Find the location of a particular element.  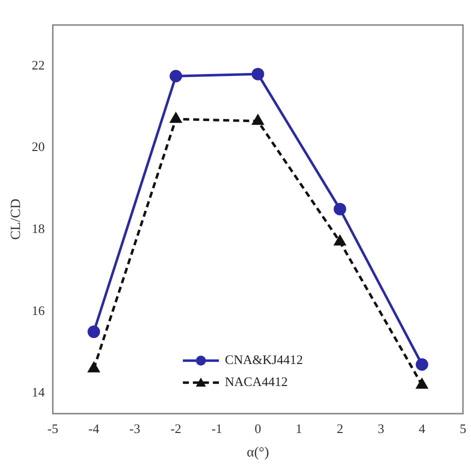

x-tick-label: -1 is located at coordinates (216, 428).